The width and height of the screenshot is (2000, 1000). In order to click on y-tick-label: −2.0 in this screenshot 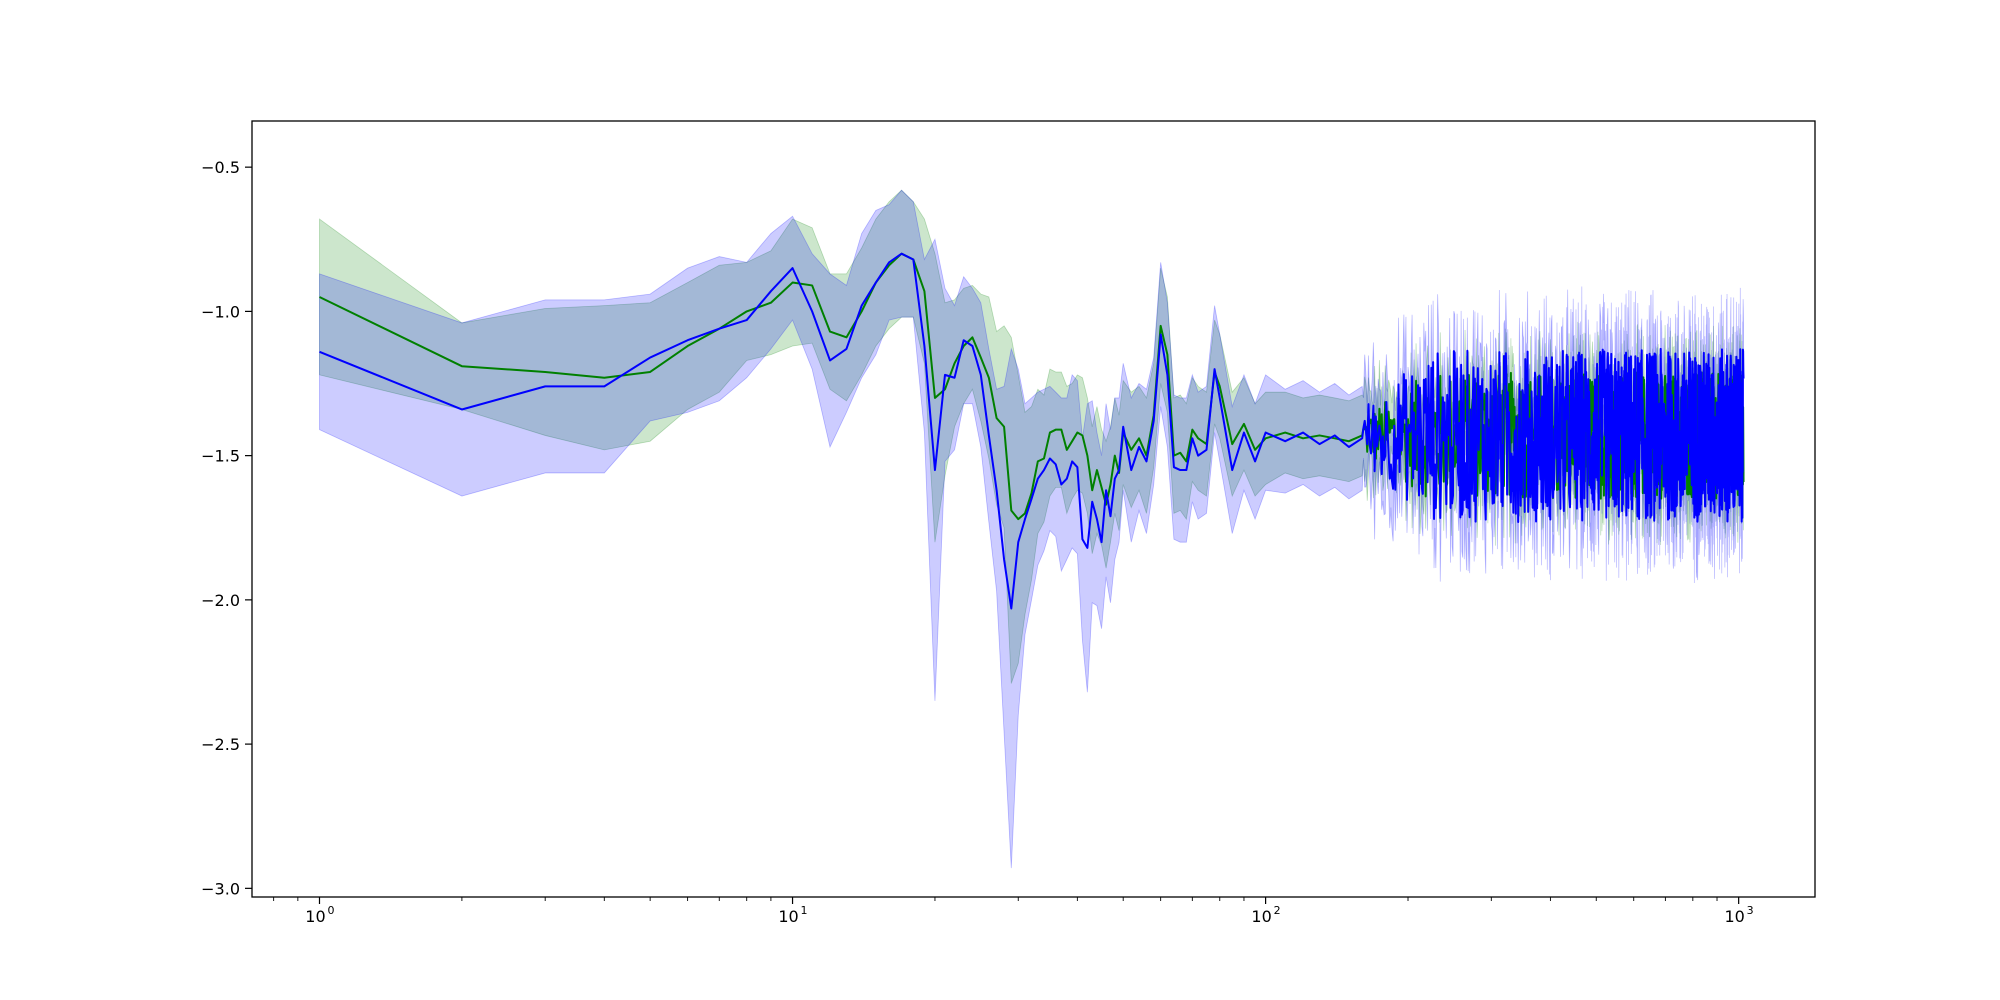, I will do `click(220, 600)`.